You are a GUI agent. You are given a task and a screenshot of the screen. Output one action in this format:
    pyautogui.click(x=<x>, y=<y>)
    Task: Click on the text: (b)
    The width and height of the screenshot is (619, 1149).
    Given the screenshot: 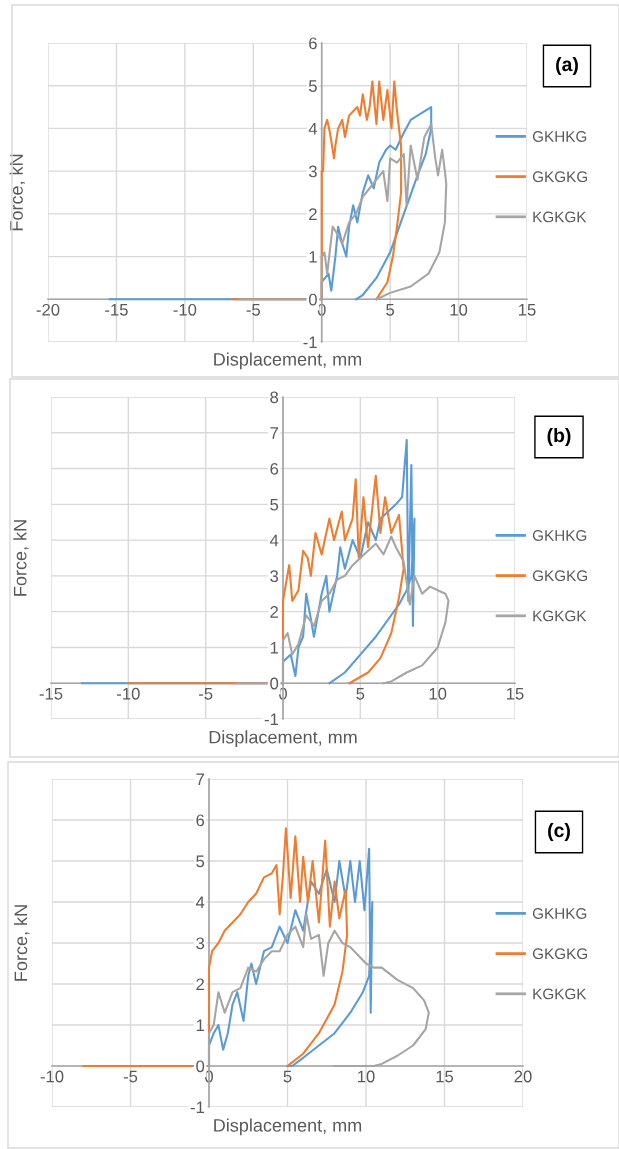 What is the action you would take?
    pyautogui.click(x=559, y=437)
    